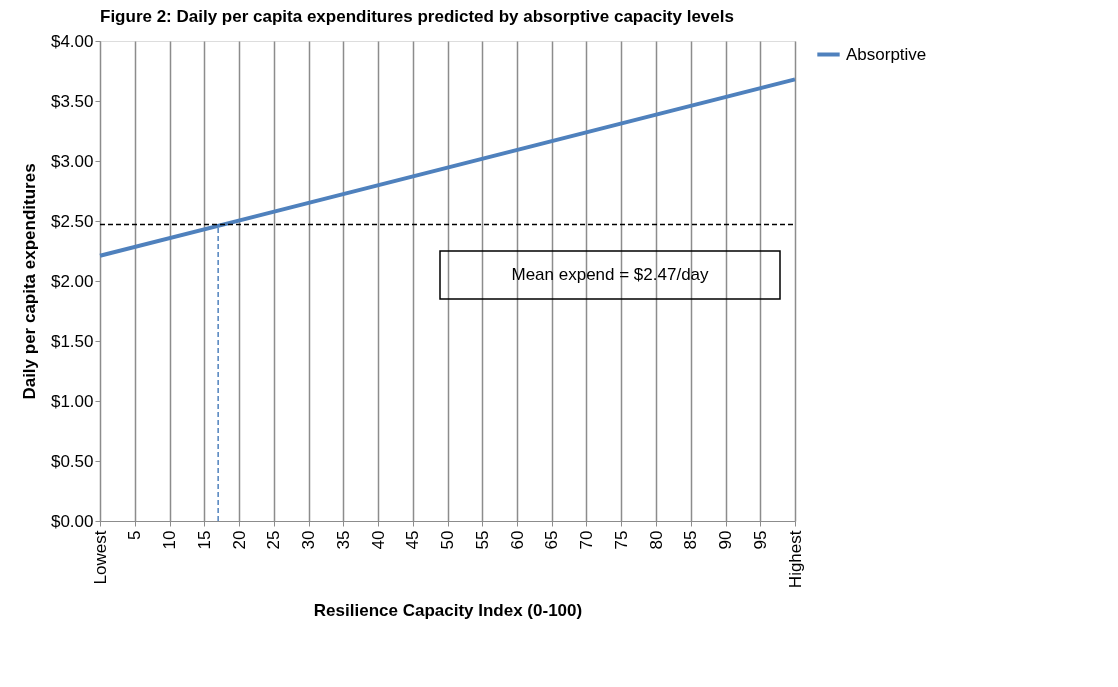 Image resolution: width=1118 pixels, height=687 pixels. I want to click on x-tick-label: 25, so click(274, 540).